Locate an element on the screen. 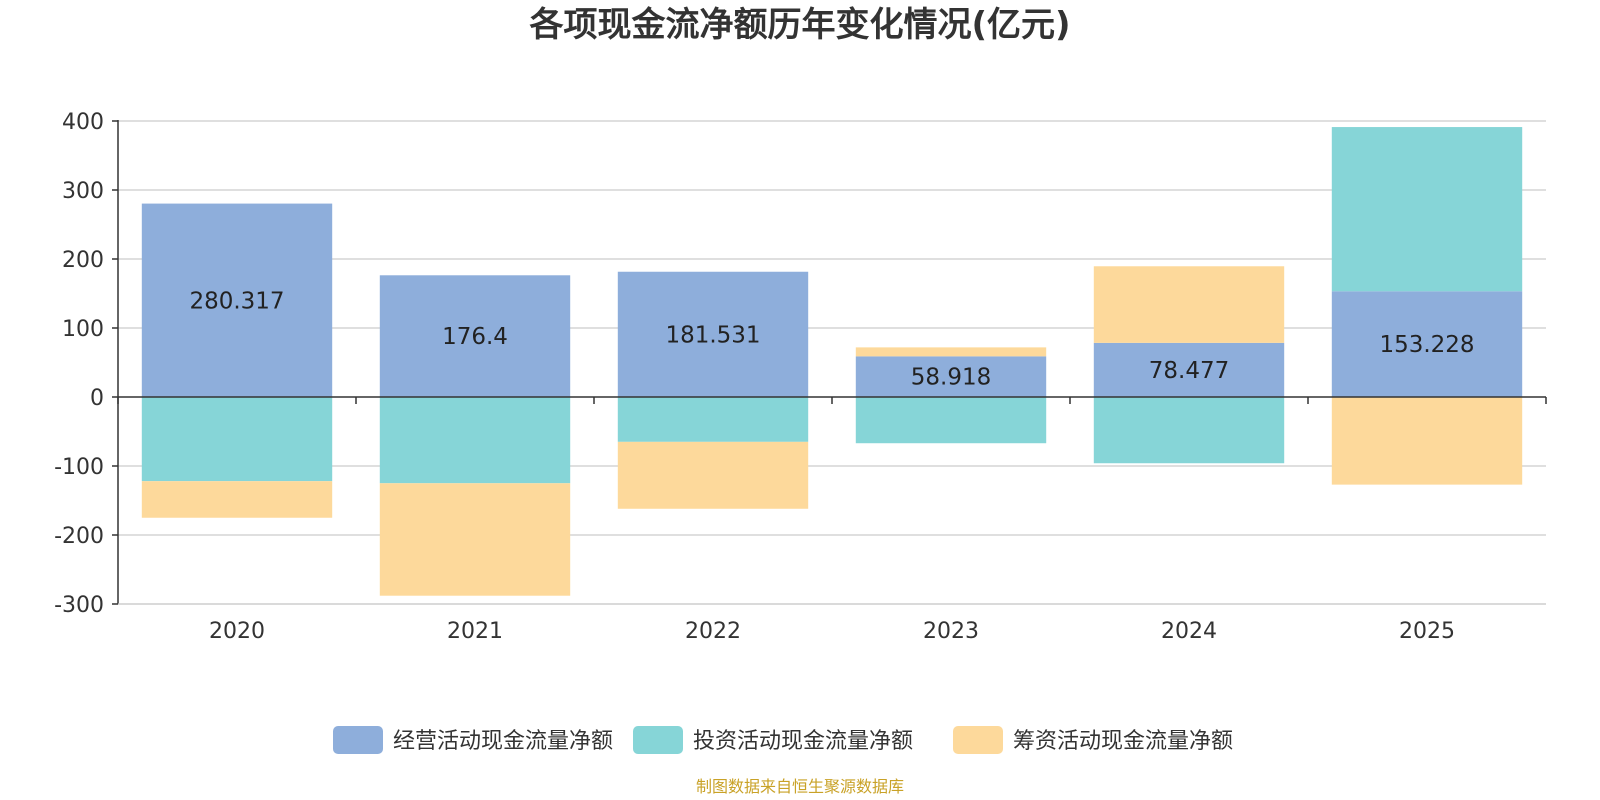  data-label: 280.317 is located at coordinates (236, 301).